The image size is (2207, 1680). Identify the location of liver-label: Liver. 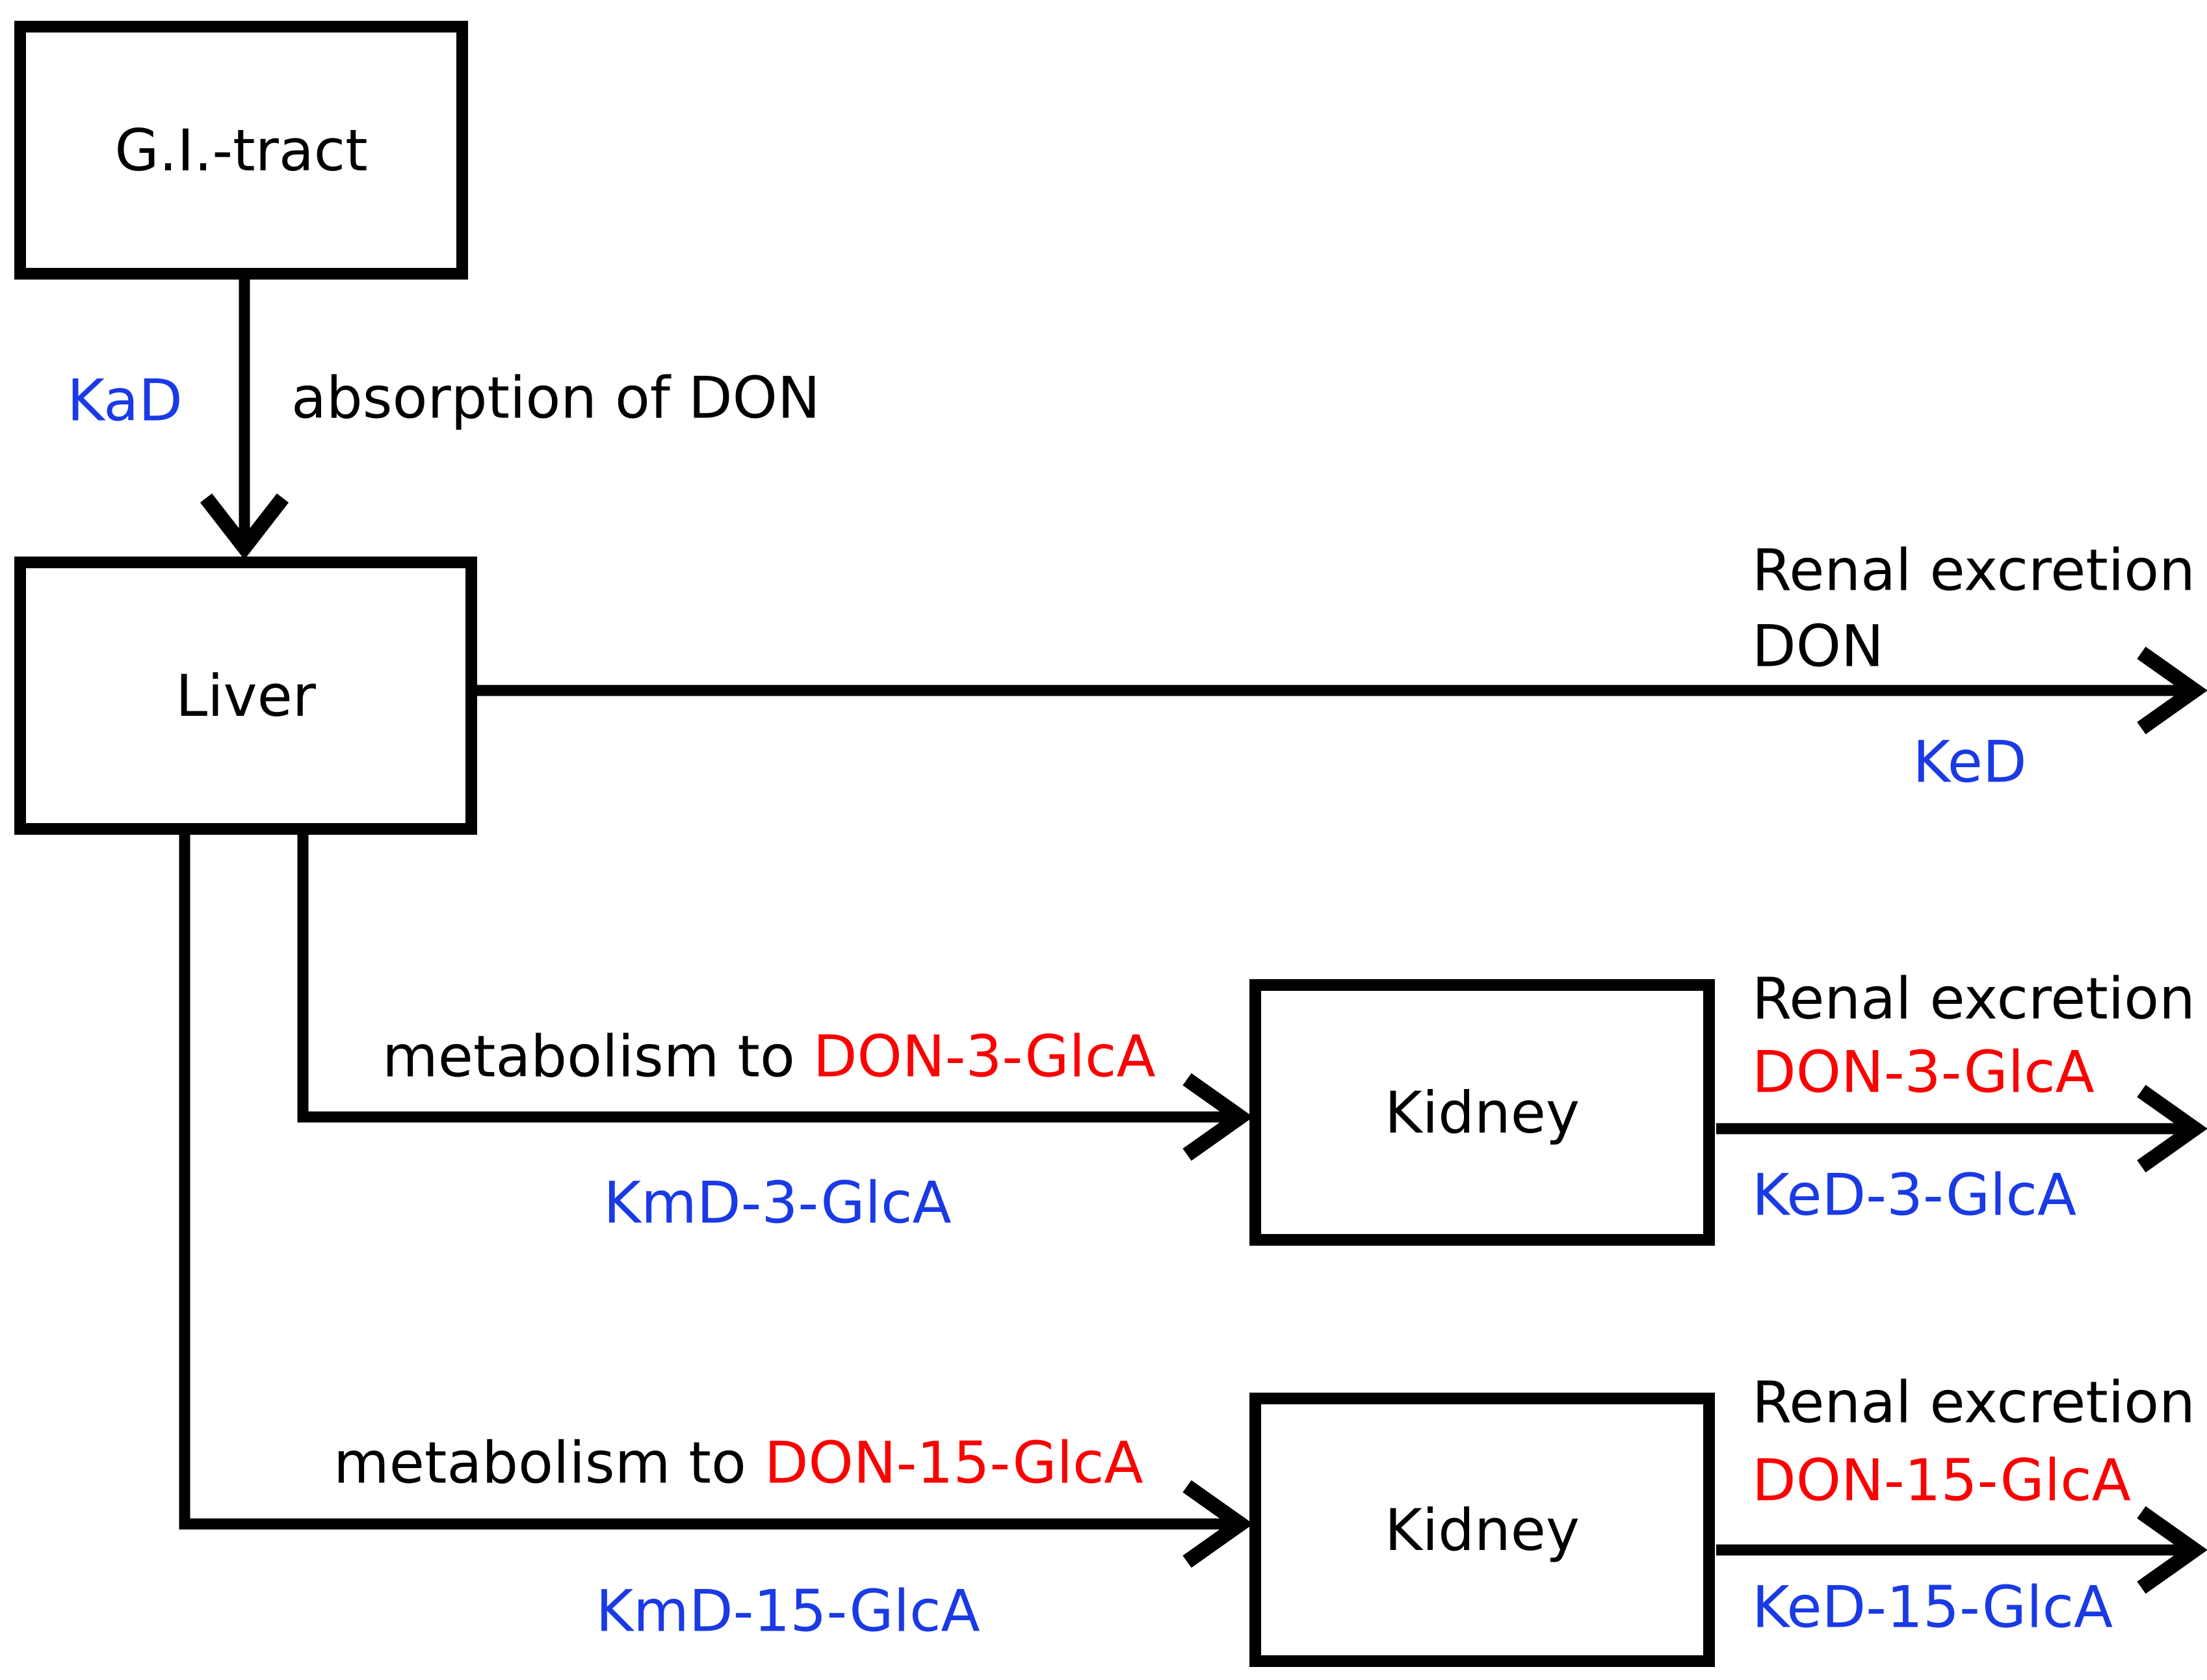
(246, 695).